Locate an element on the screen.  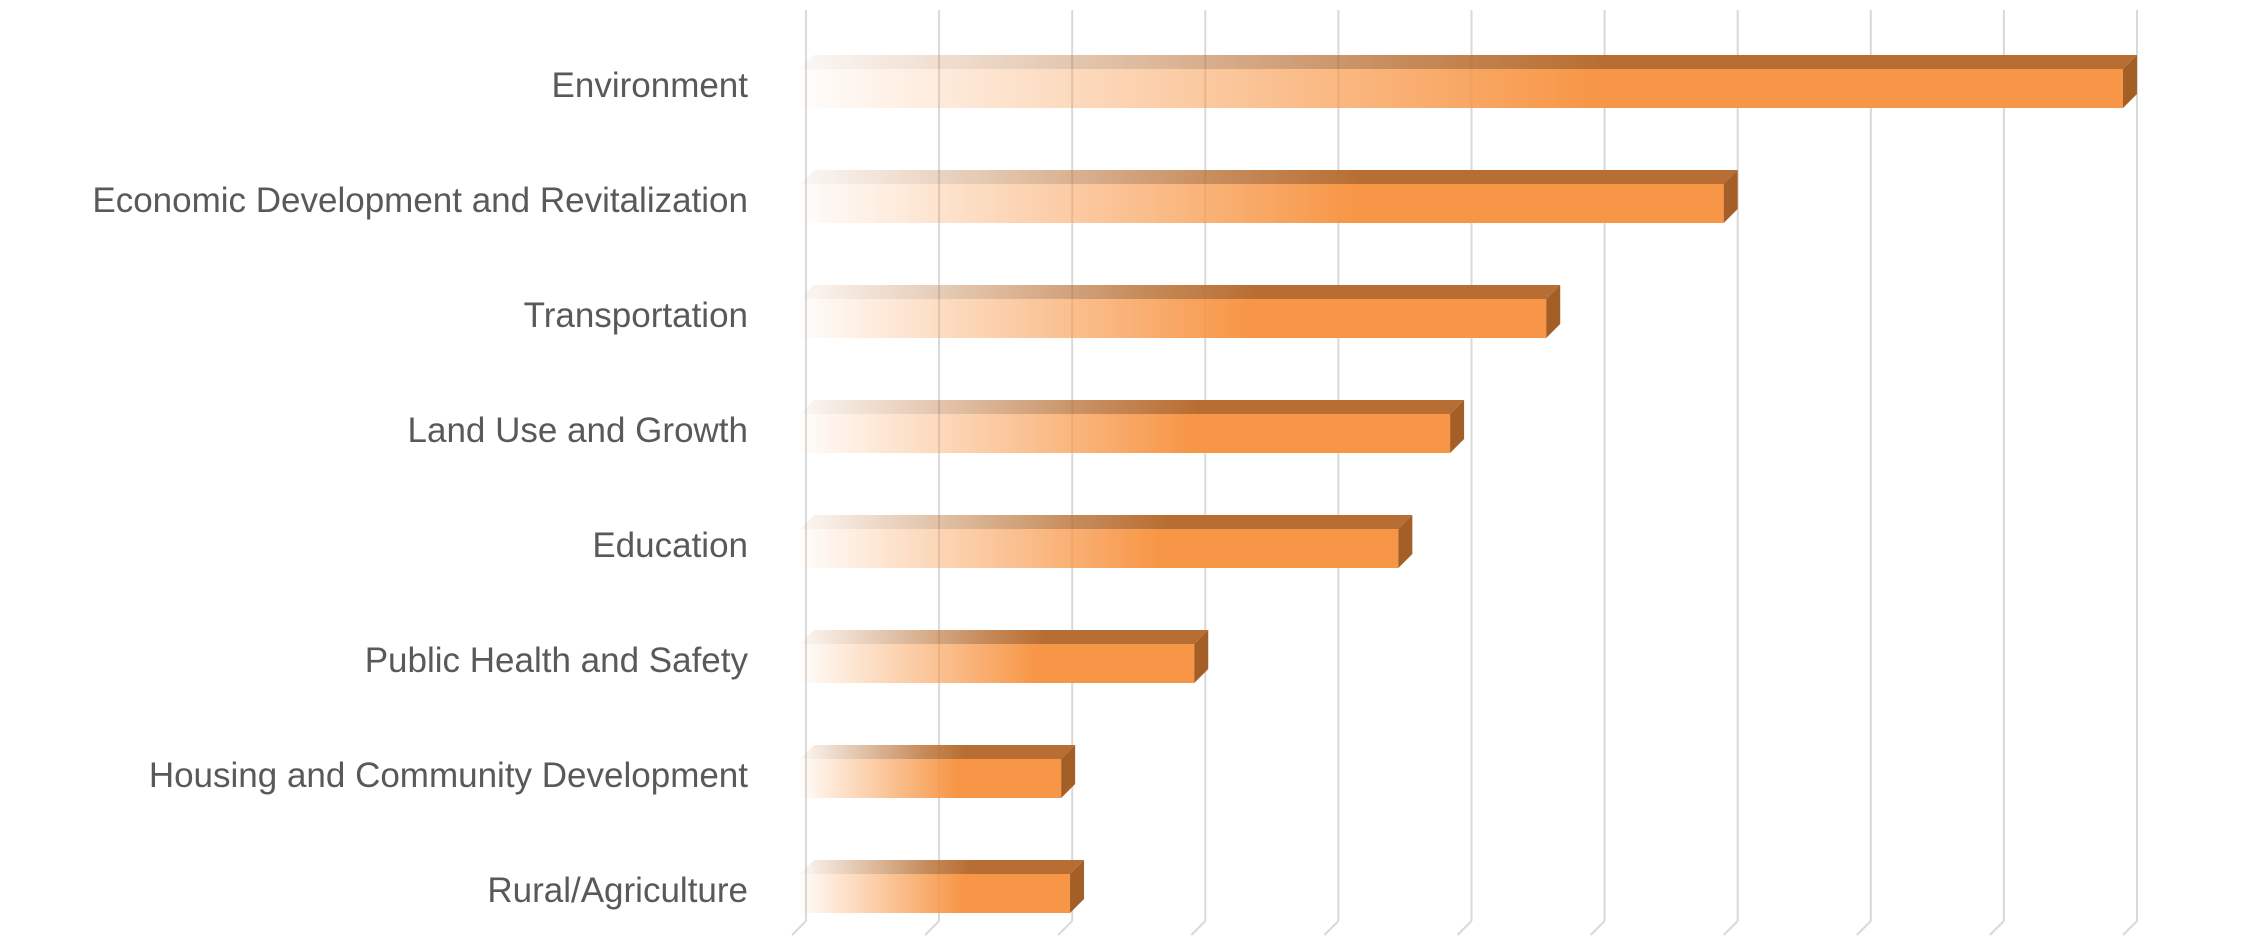
category-label: Land Use and Growth is located at coordinates (578, 430).